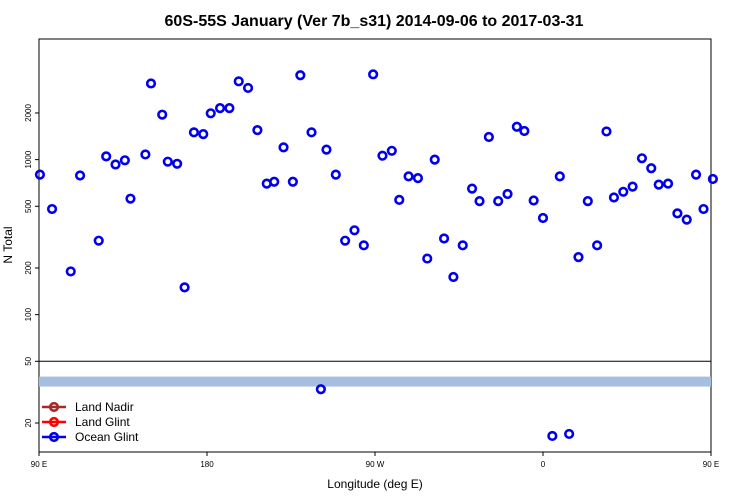 The image size is (750, 500). What do you see at coordinates (374, 484) in the screenshot?
I see `x-axis-title: Longitude (deg E)` at bounding box center [374, 484].